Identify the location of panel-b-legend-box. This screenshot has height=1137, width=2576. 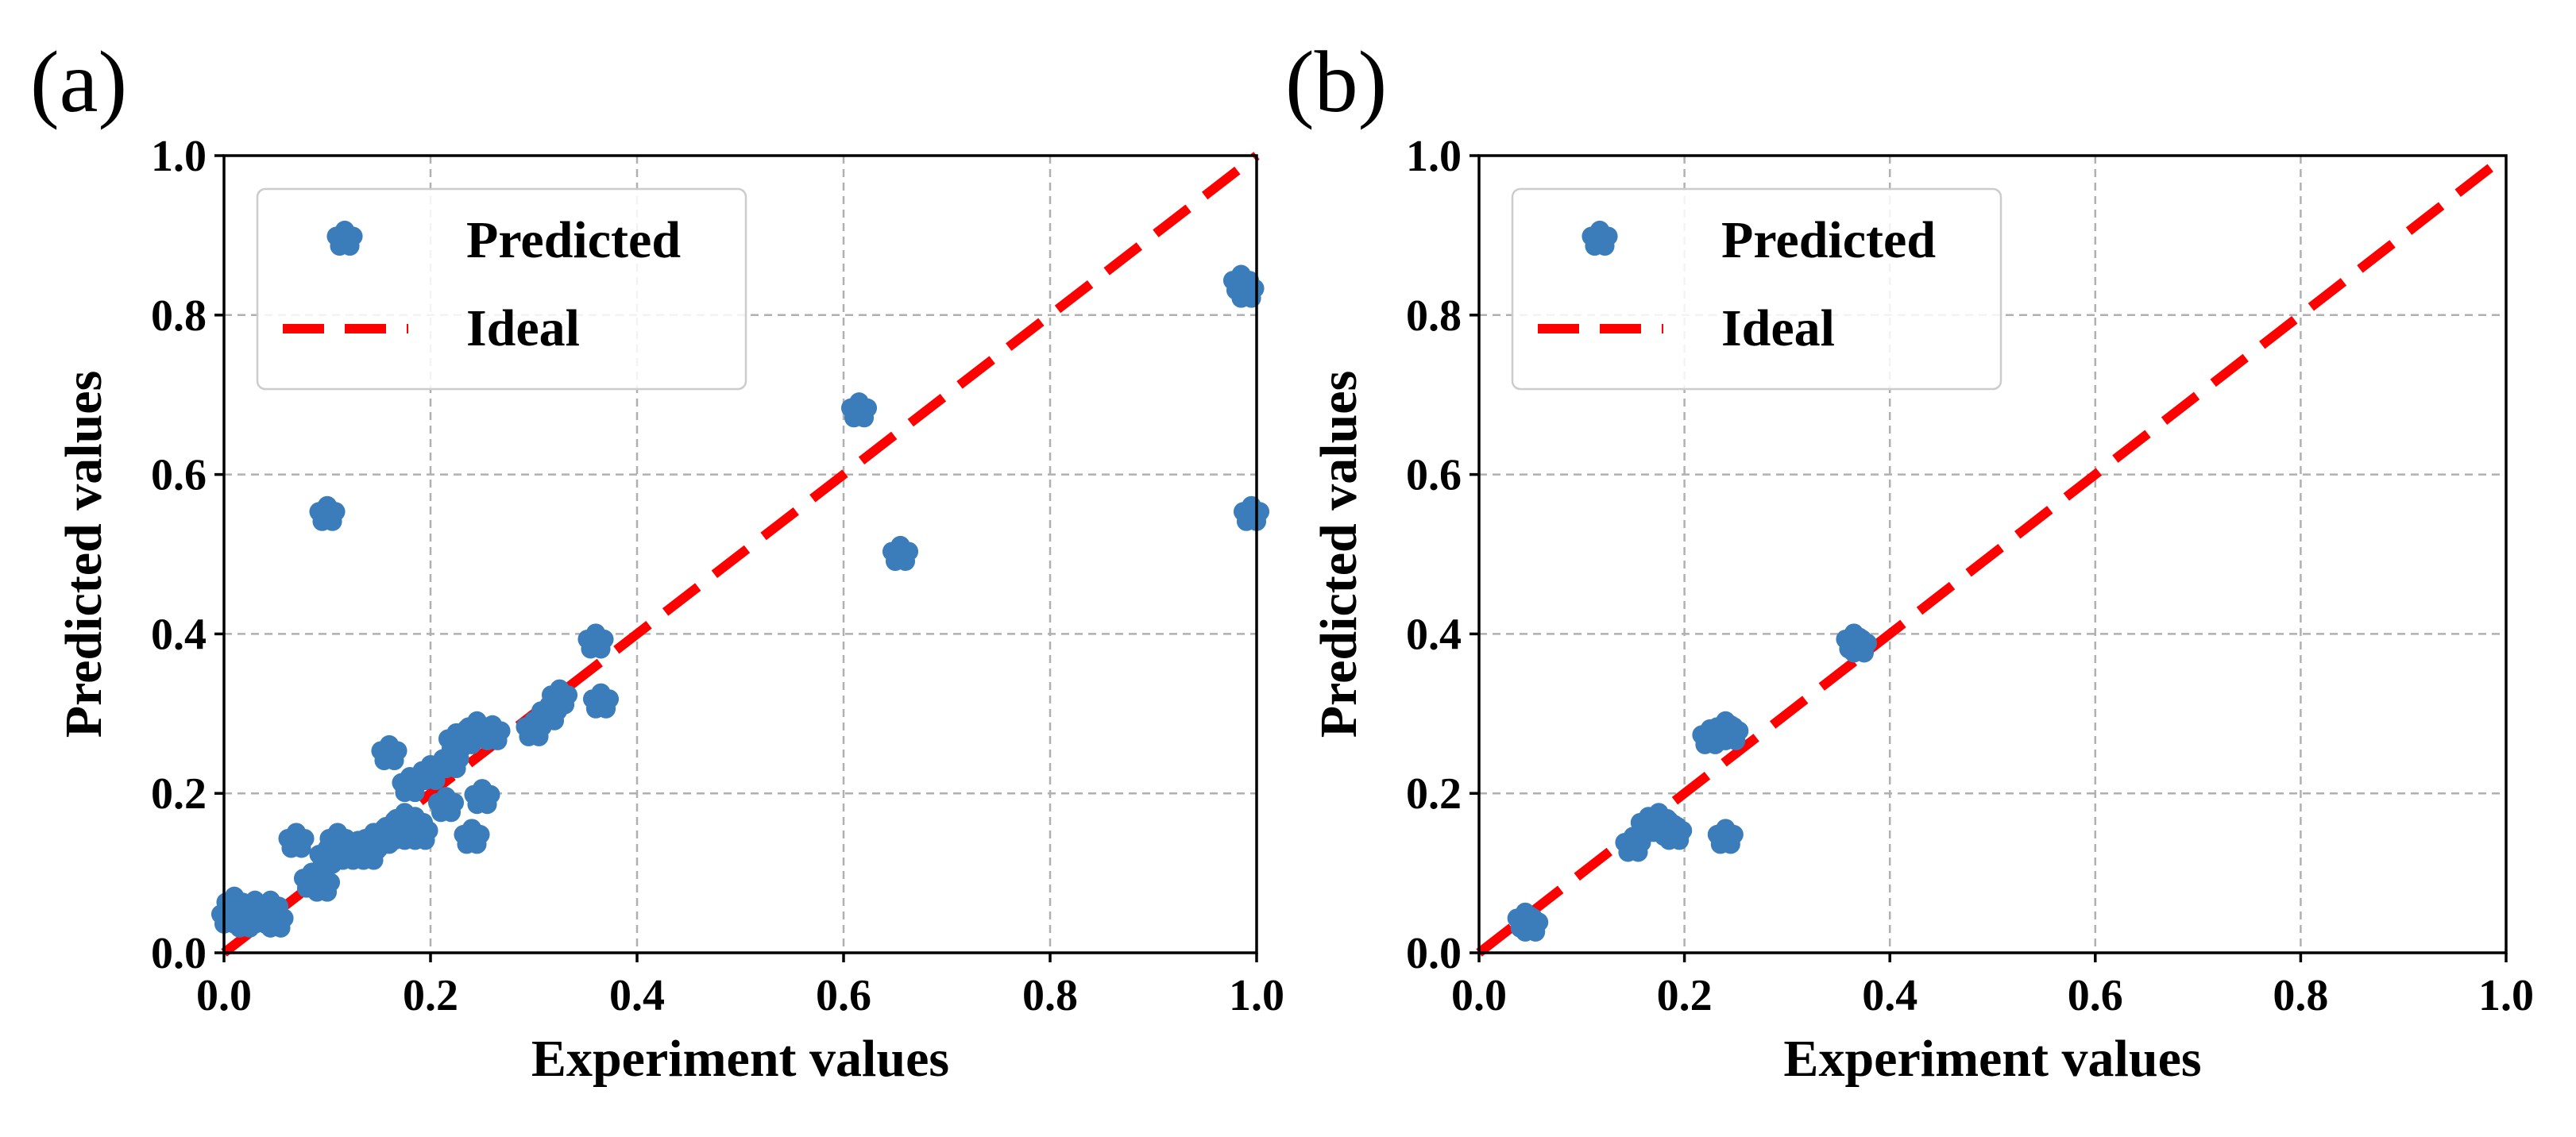
(1757, 289).